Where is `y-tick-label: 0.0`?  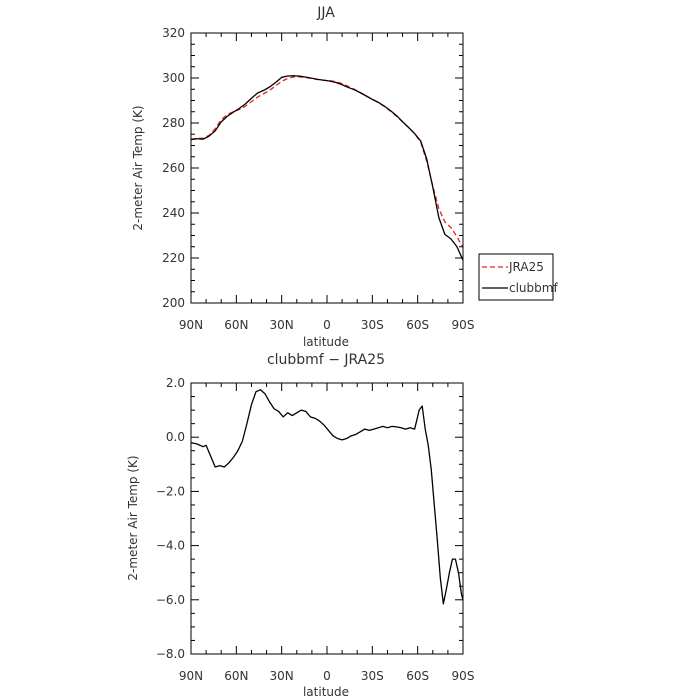
y-tick-label: 0.0 is located at coordinates (175, 437).